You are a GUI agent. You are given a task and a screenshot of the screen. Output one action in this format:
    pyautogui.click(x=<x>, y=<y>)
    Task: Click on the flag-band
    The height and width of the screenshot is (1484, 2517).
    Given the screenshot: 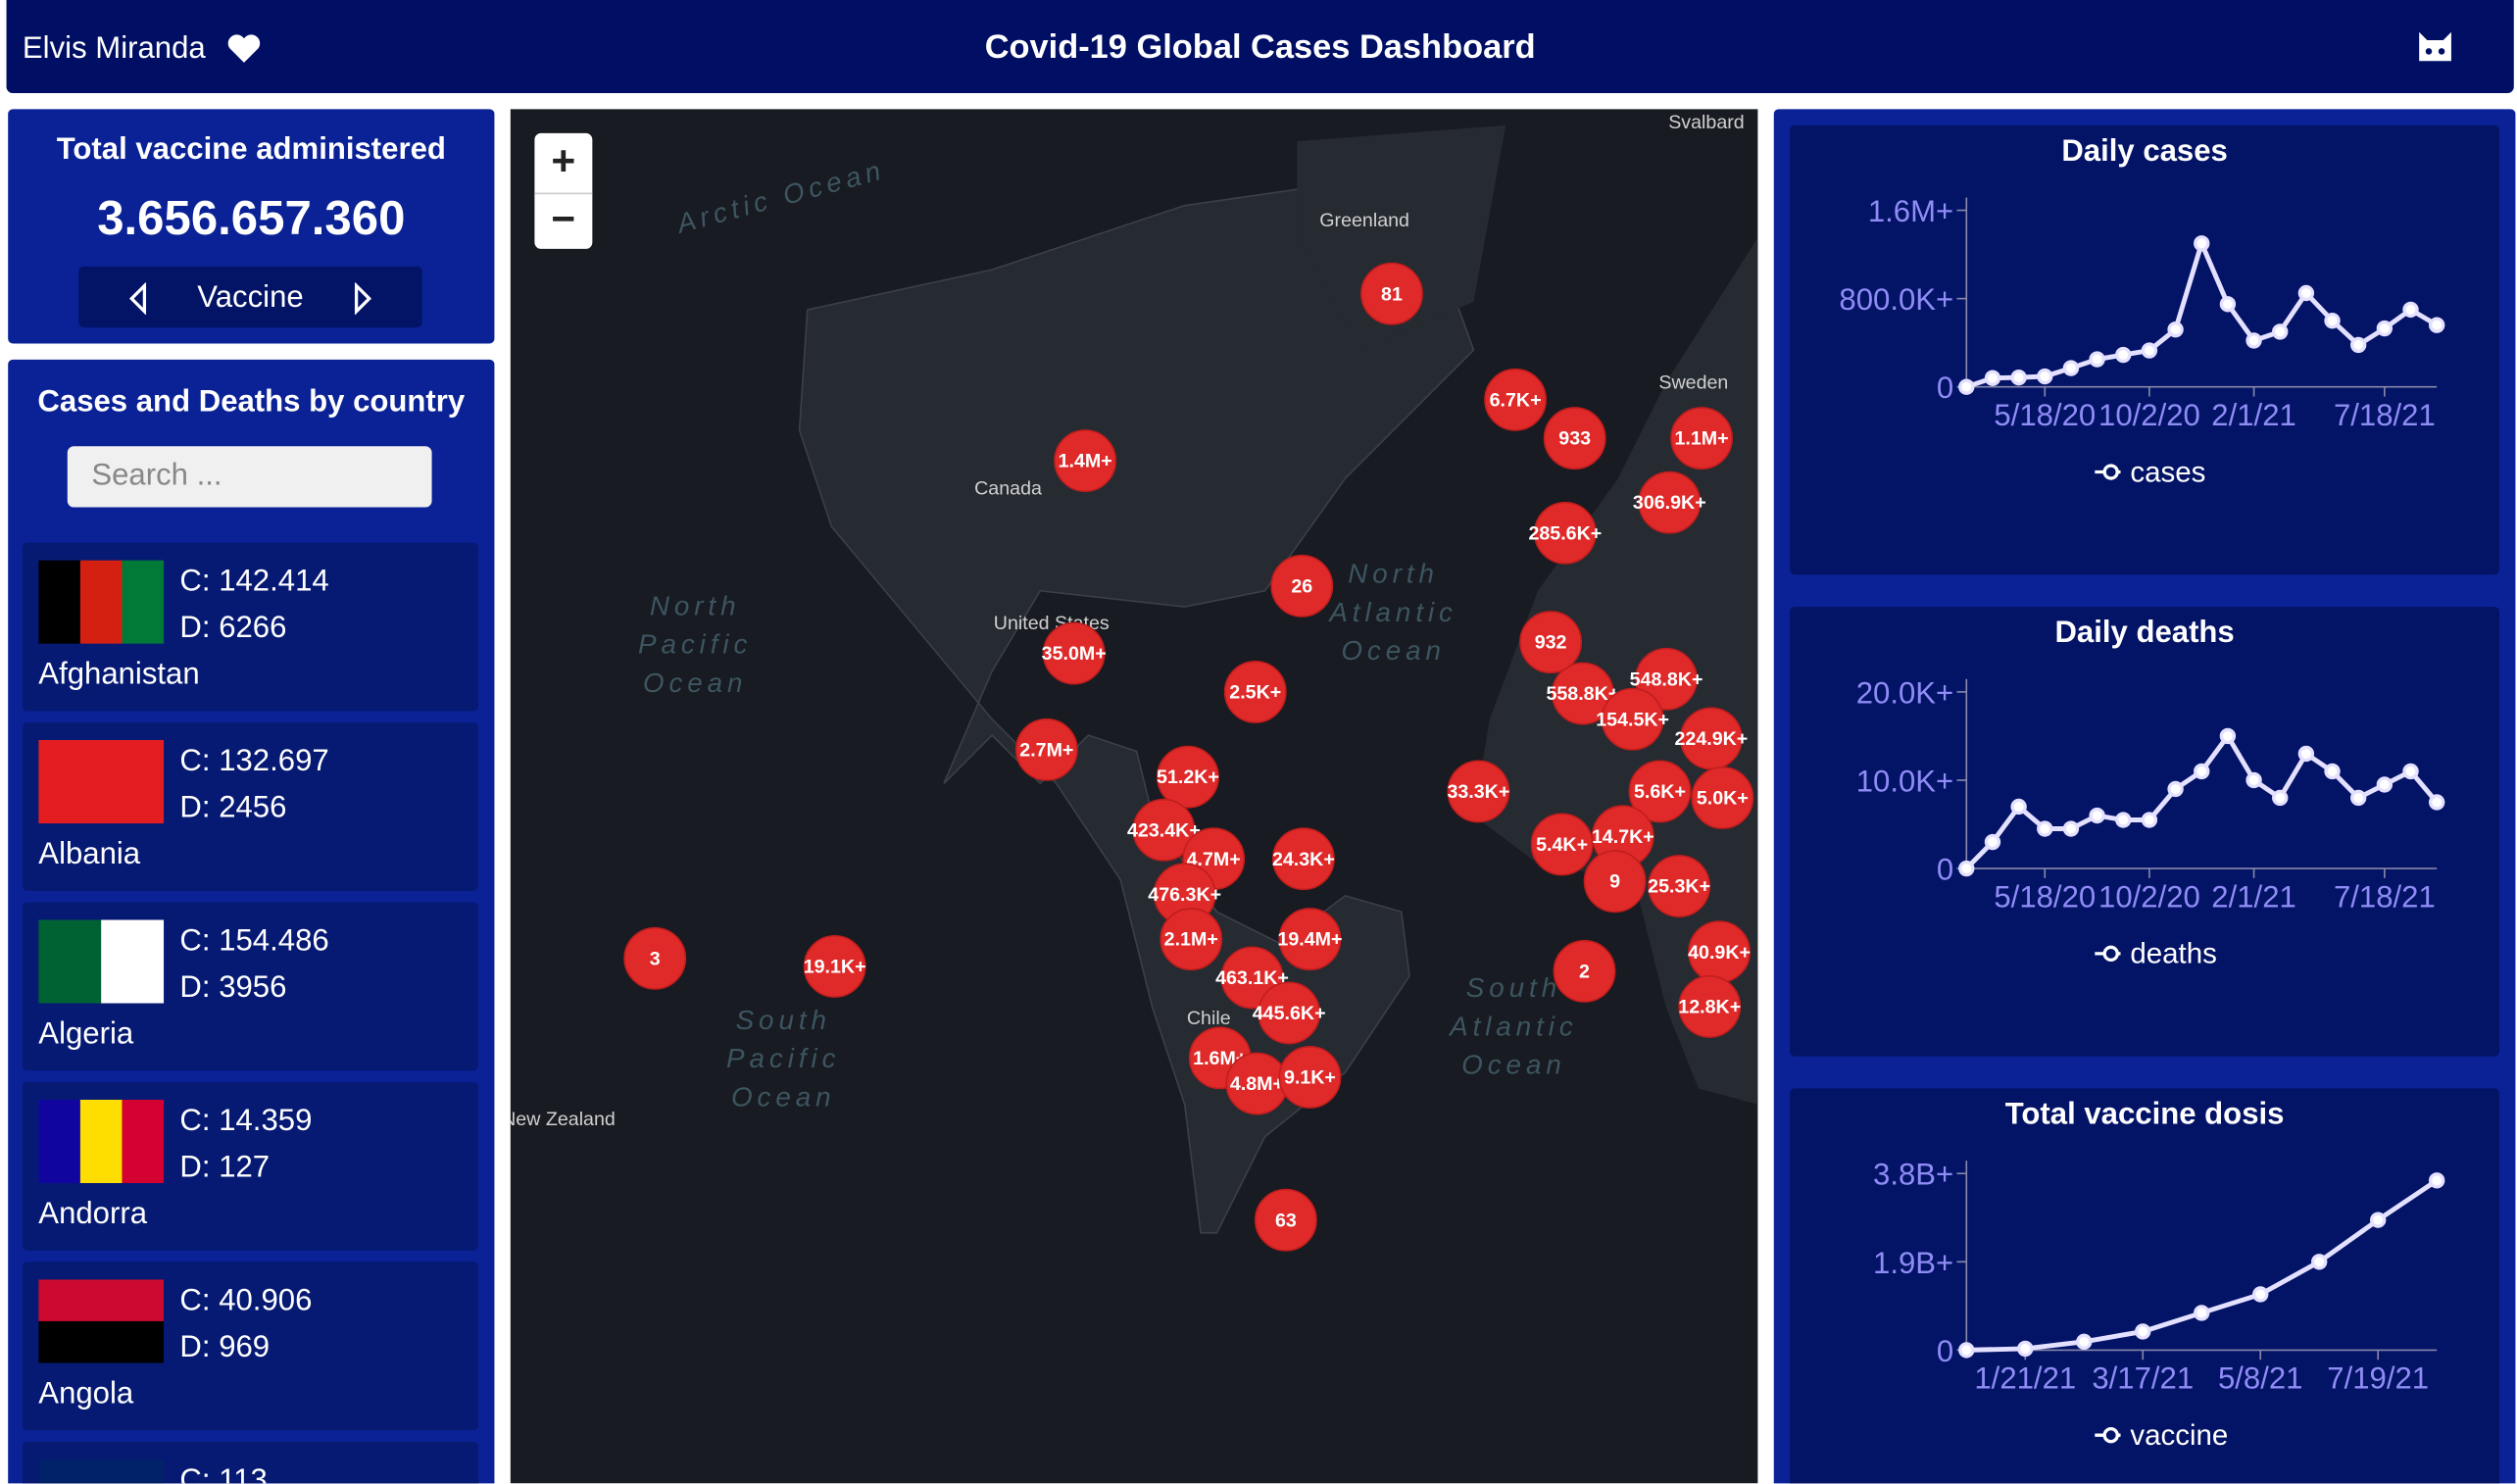 What is the action you would take?
    pyautogui.click(x=101, y=602)
    